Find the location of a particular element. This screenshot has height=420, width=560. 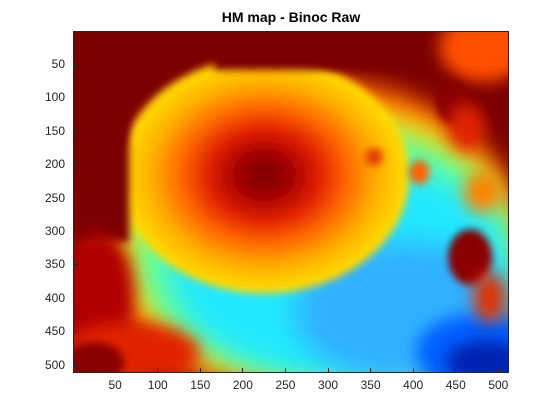

y-tick-label: 100 is located at coordinates (54, 97).